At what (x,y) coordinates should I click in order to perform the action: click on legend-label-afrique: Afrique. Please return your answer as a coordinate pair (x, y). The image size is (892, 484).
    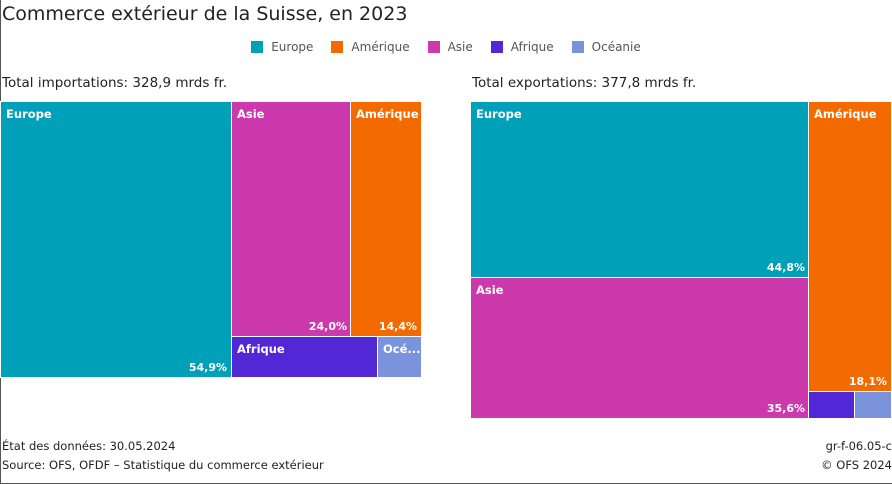
    Looking at the image, I should click on (532, 47).